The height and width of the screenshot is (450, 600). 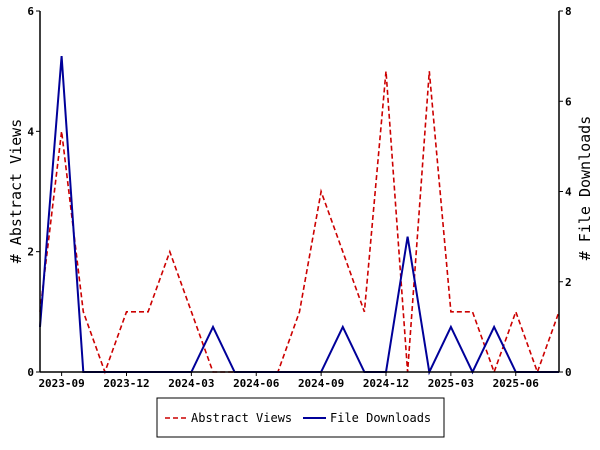 I want to click on y-tick-label-left: 0, so click(x=30, y=372).